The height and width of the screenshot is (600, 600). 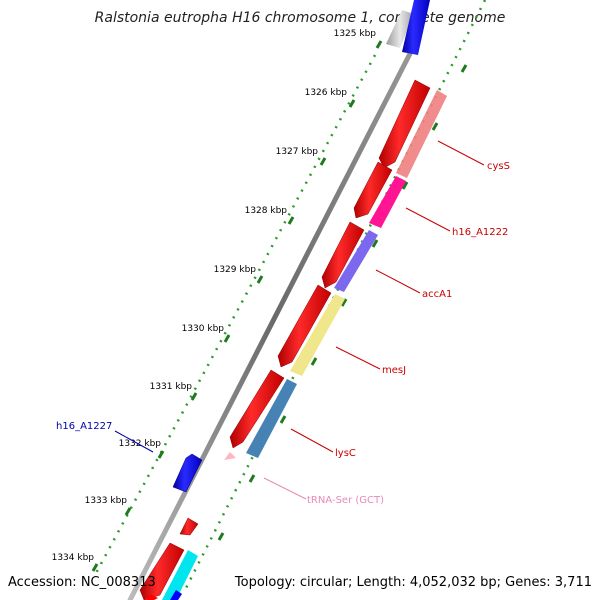 What do you see at coordinates (297, 152) in the screenshot?
I see `ruler-label: 1327 kbp` at bounding box center [297, 152].